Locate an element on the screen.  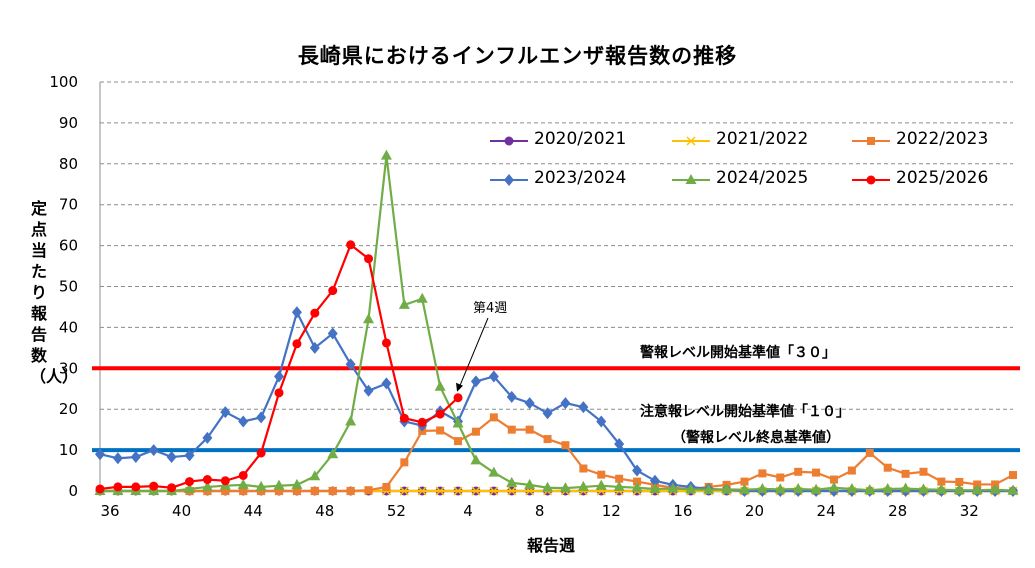
x-tick-label: 28 is located at coordinates (897, 511).